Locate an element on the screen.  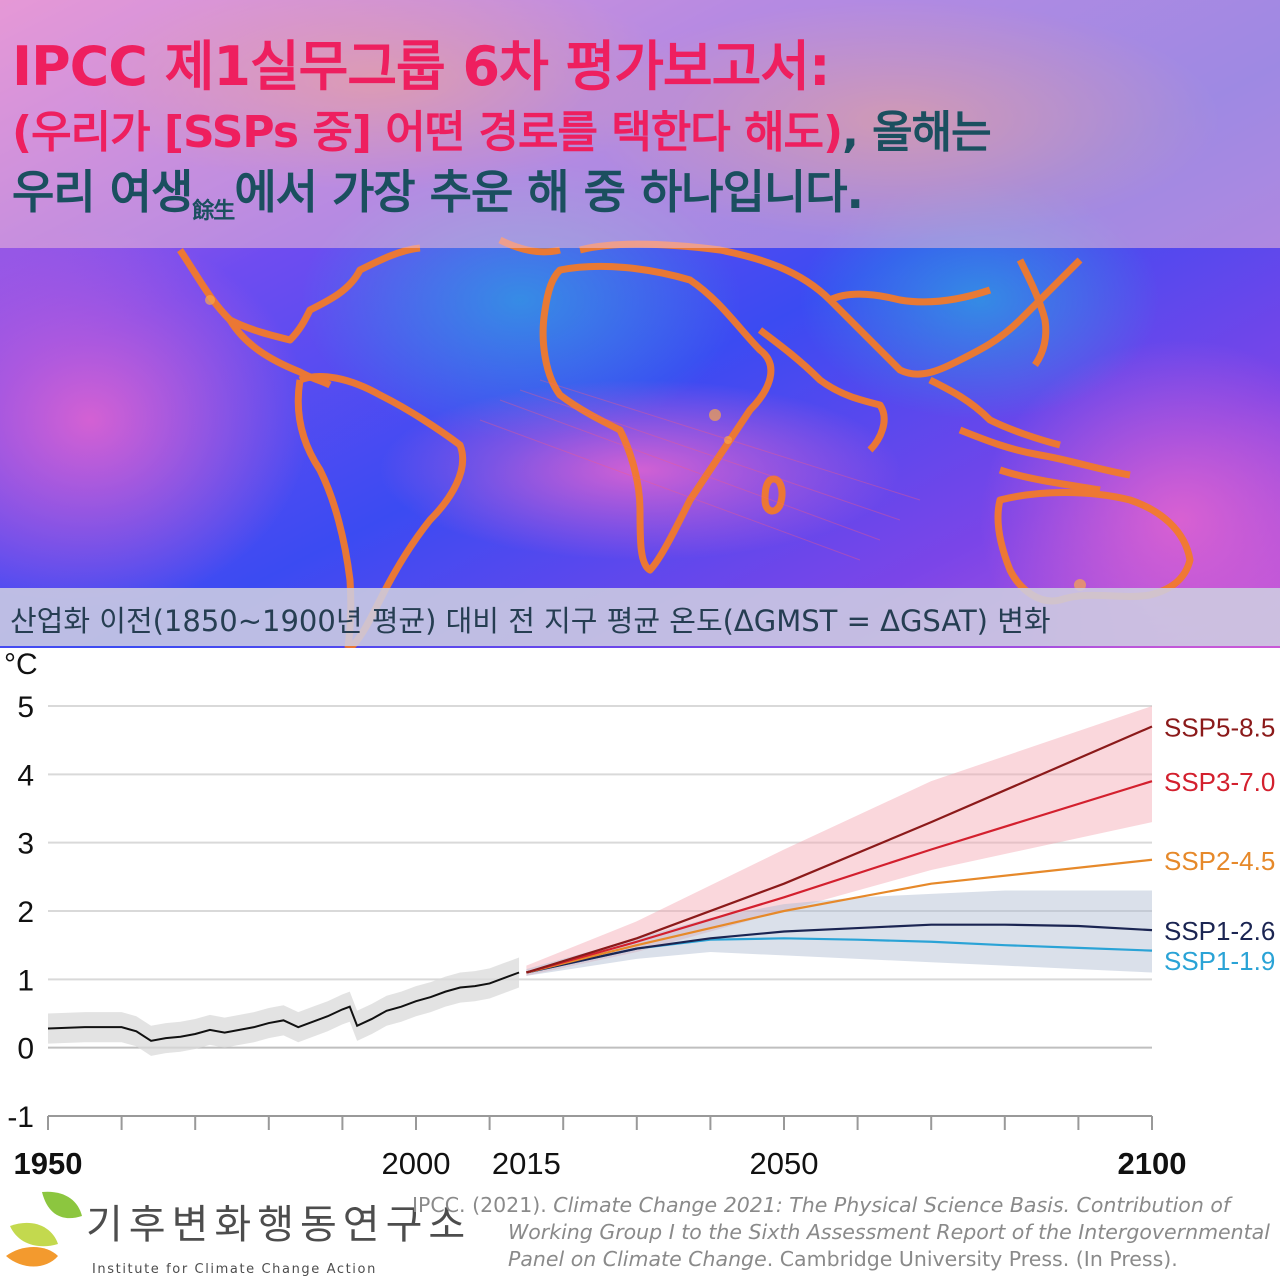
historical-uncertainty-band is located at coordinates (284, 1006).